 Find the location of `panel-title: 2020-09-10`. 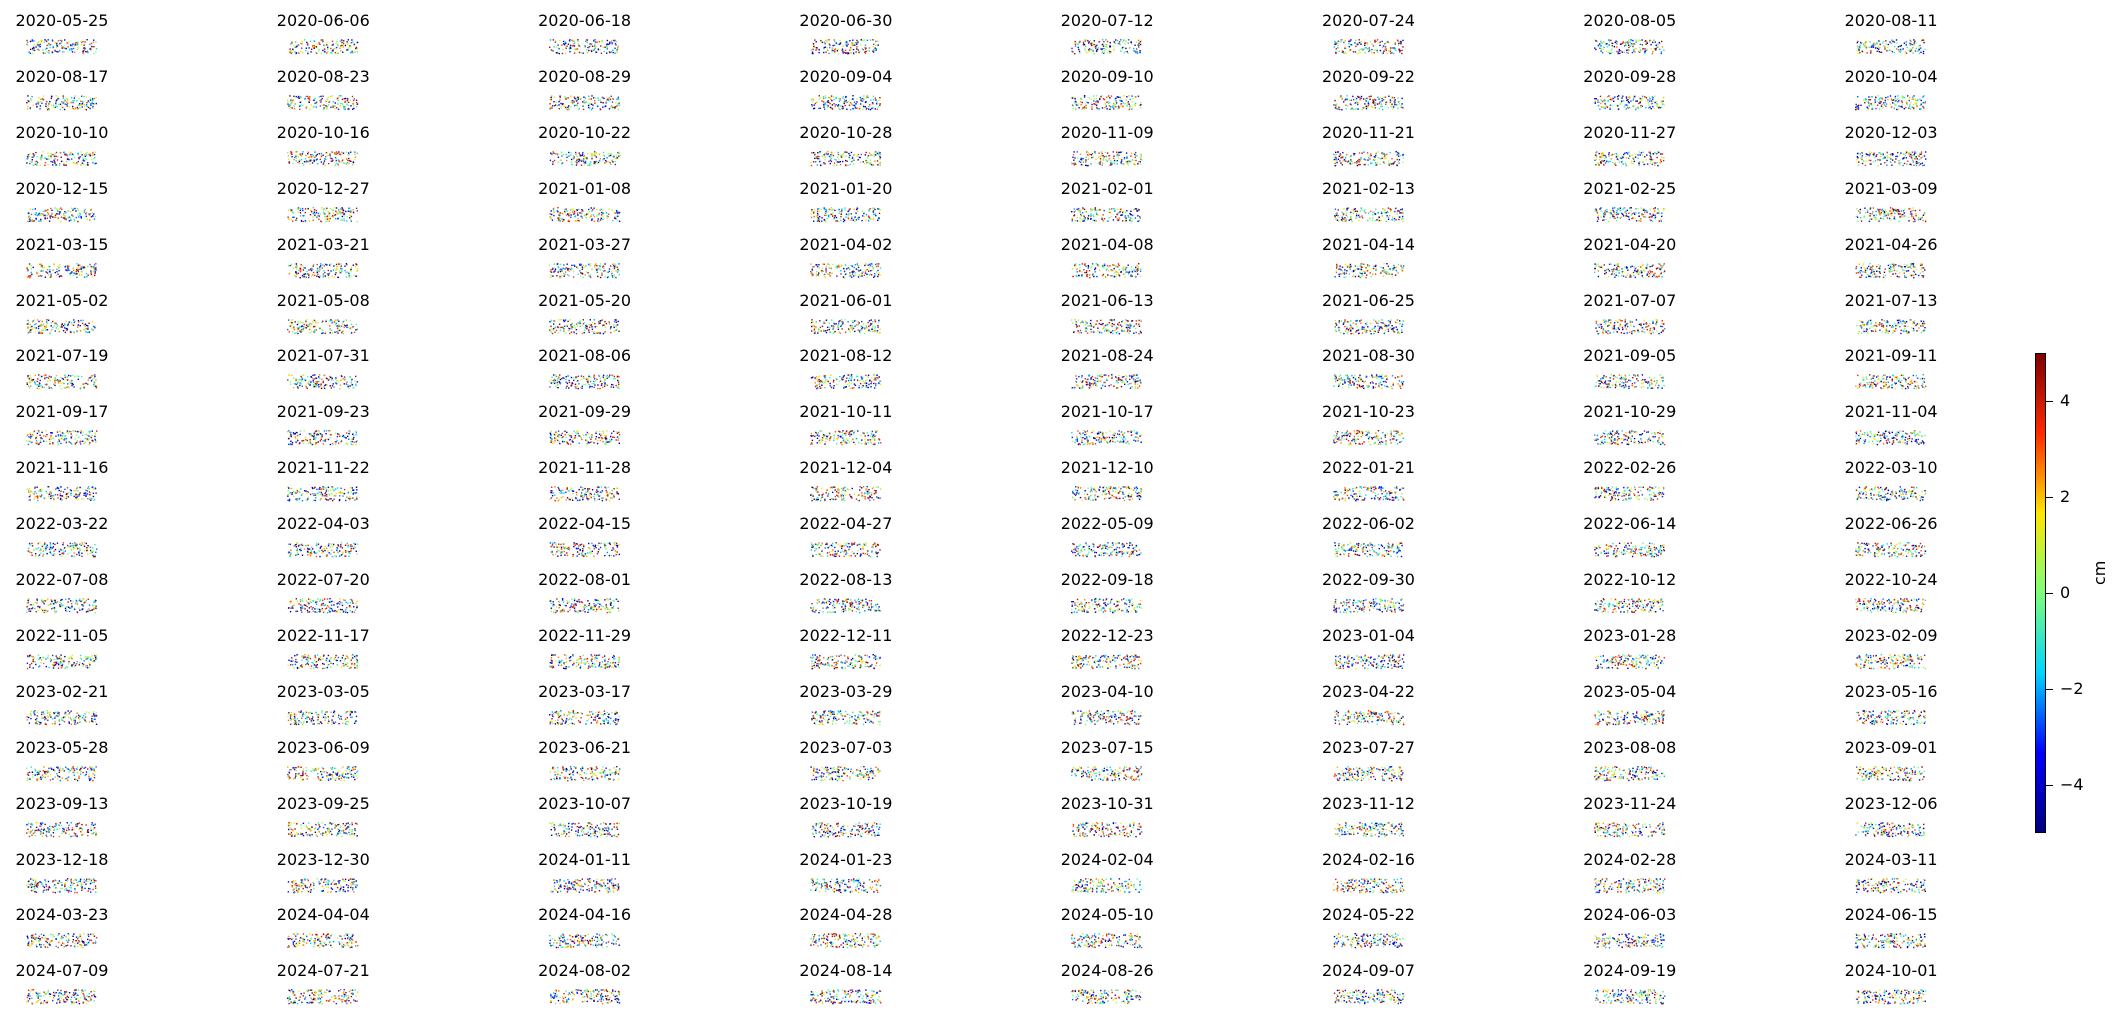

panel-title: 2020-09-10 is located at coordinates (1107, 76).